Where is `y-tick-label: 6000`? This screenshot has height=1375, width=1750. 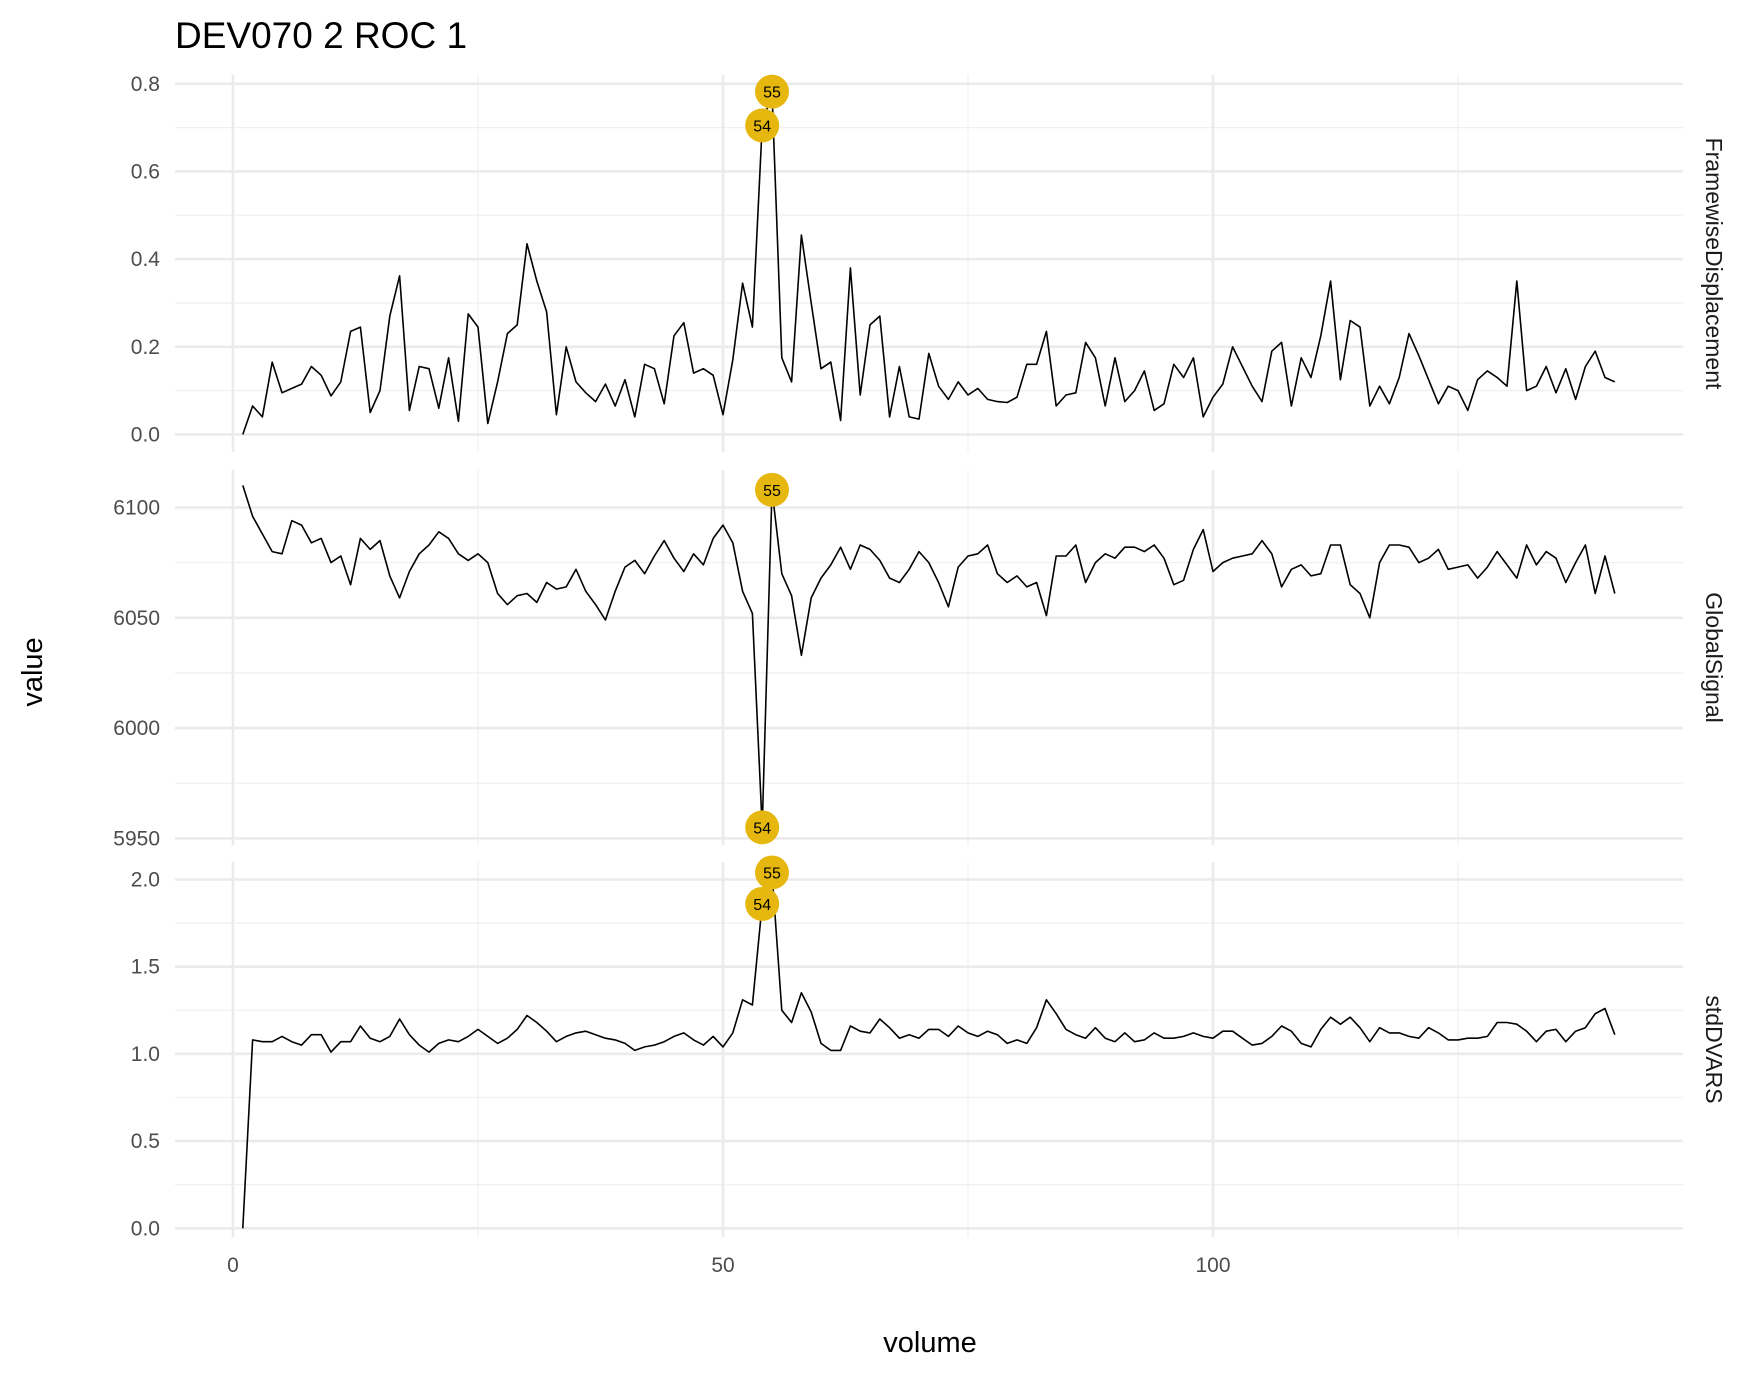 y-tick-label: 6000 is located at coordinates (136, 728).